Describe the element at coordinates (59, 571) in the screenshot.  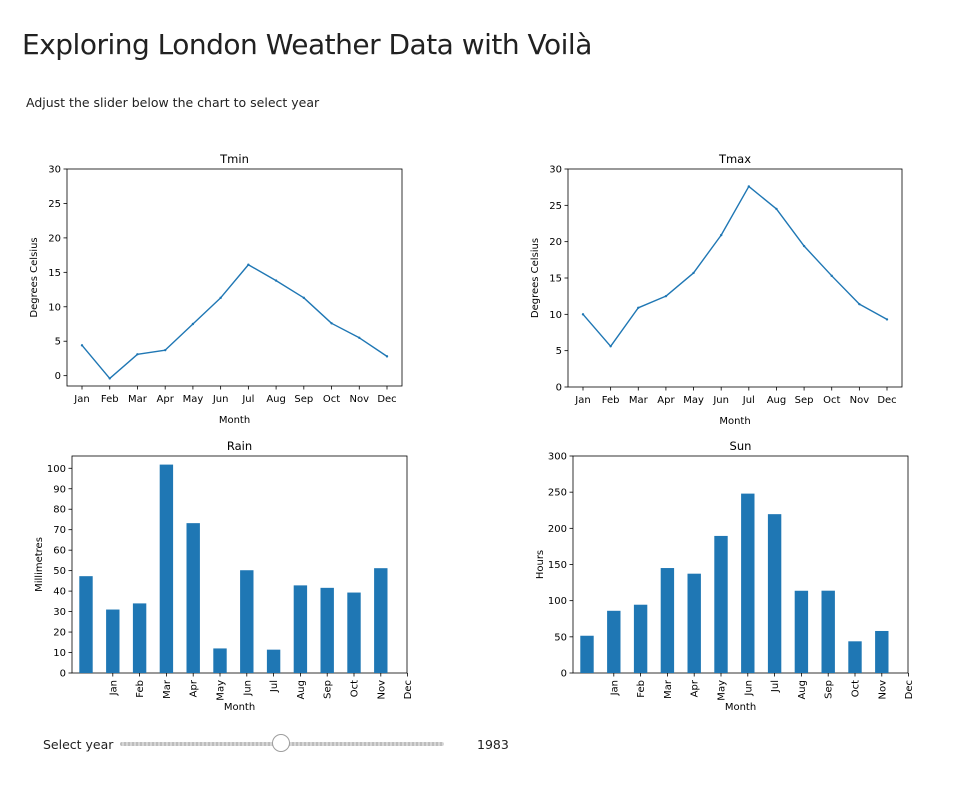
I see `rain-ytick-label: 50` at that location.